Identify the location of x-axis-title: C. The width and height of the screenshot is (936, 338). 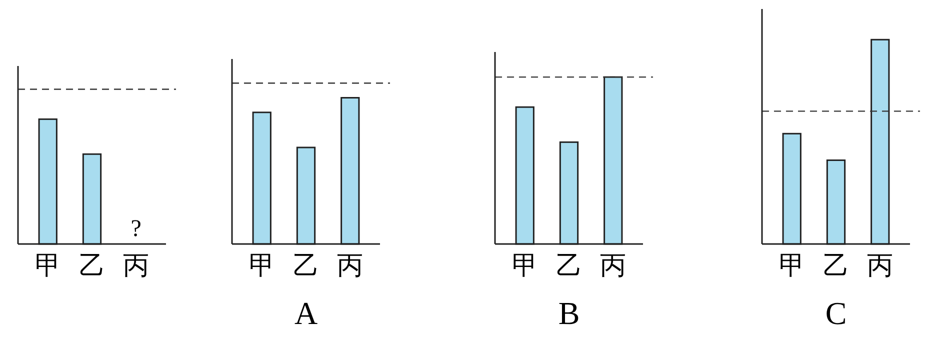
(836, 313).